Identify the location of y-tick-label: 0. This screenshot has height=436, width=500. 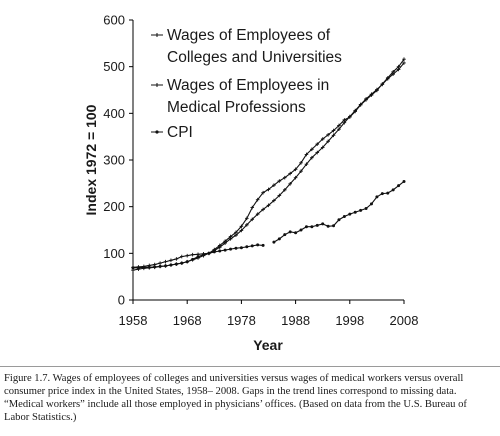
(121, 300).